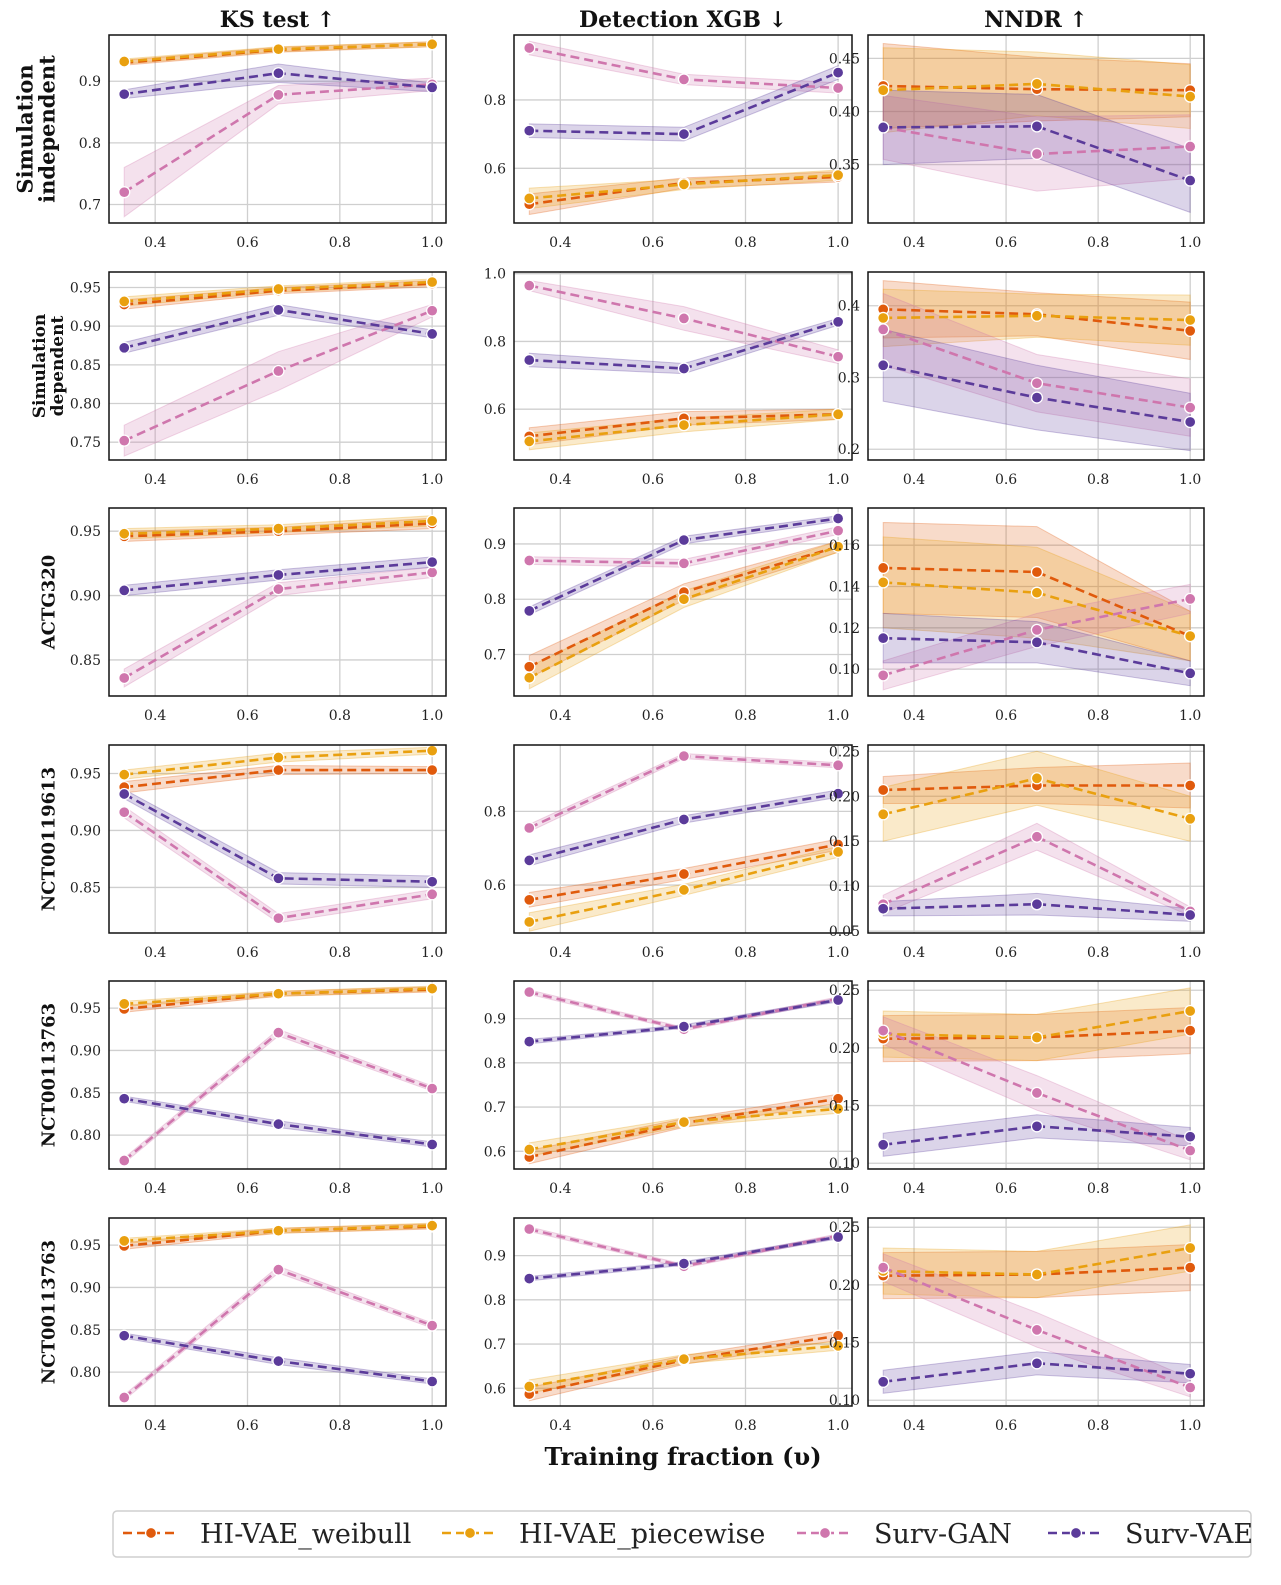  Describe the element at coordinates (844, 842) in the screenshot. I see `y-tick-label: 0.15` at that location.